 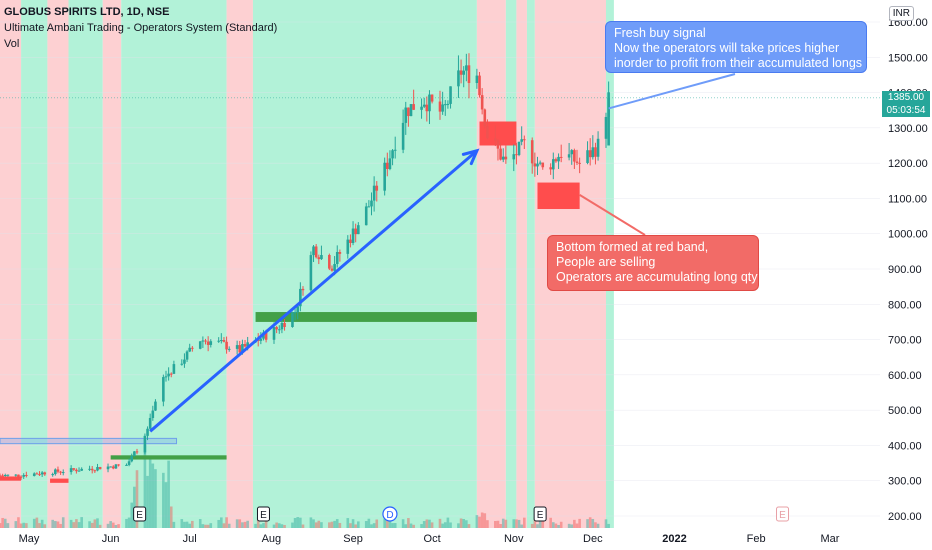 I want to click on zone-green, so click(x=366, y=317).